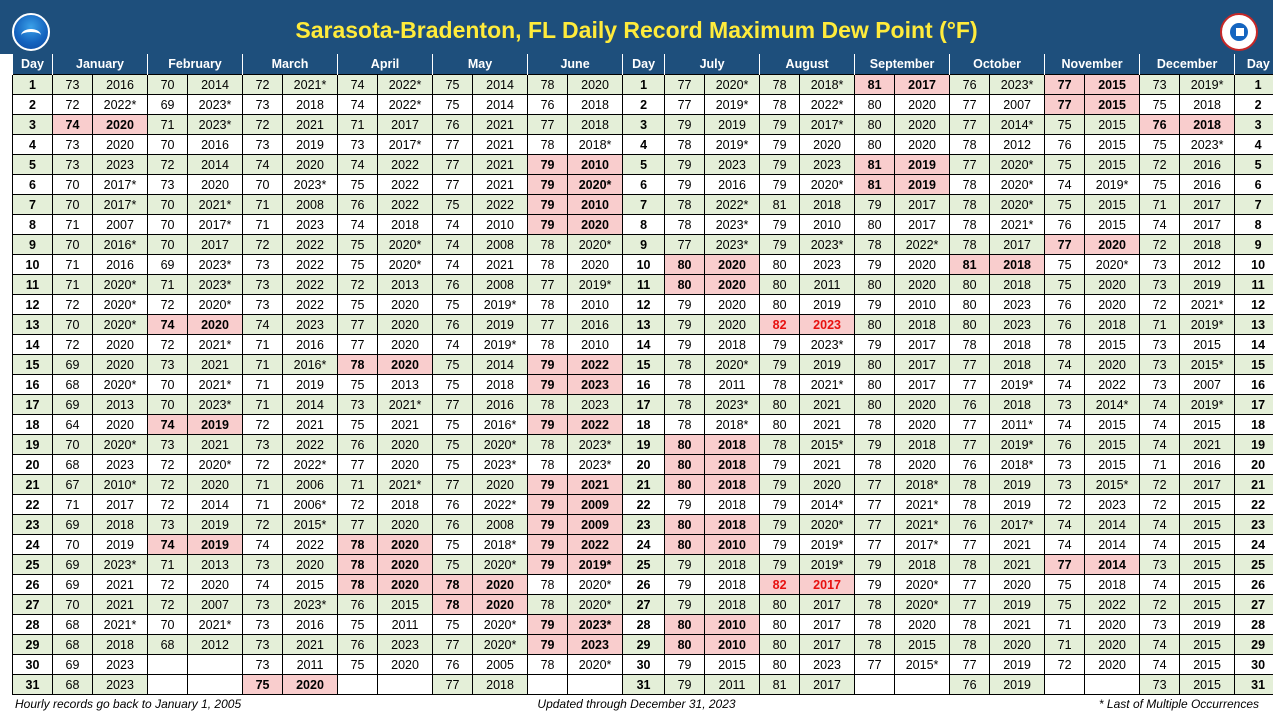 The height and width of the screenshot is (715, 1273). Describe the element at coordinates (32, 264) in the screenshot. I see `day-cell: 10` at that location.